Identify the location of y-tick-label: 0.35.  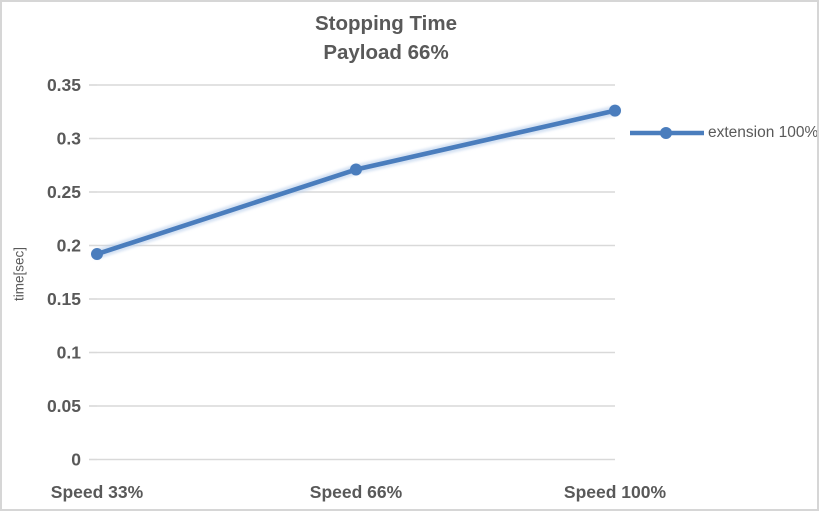
(64, 85).